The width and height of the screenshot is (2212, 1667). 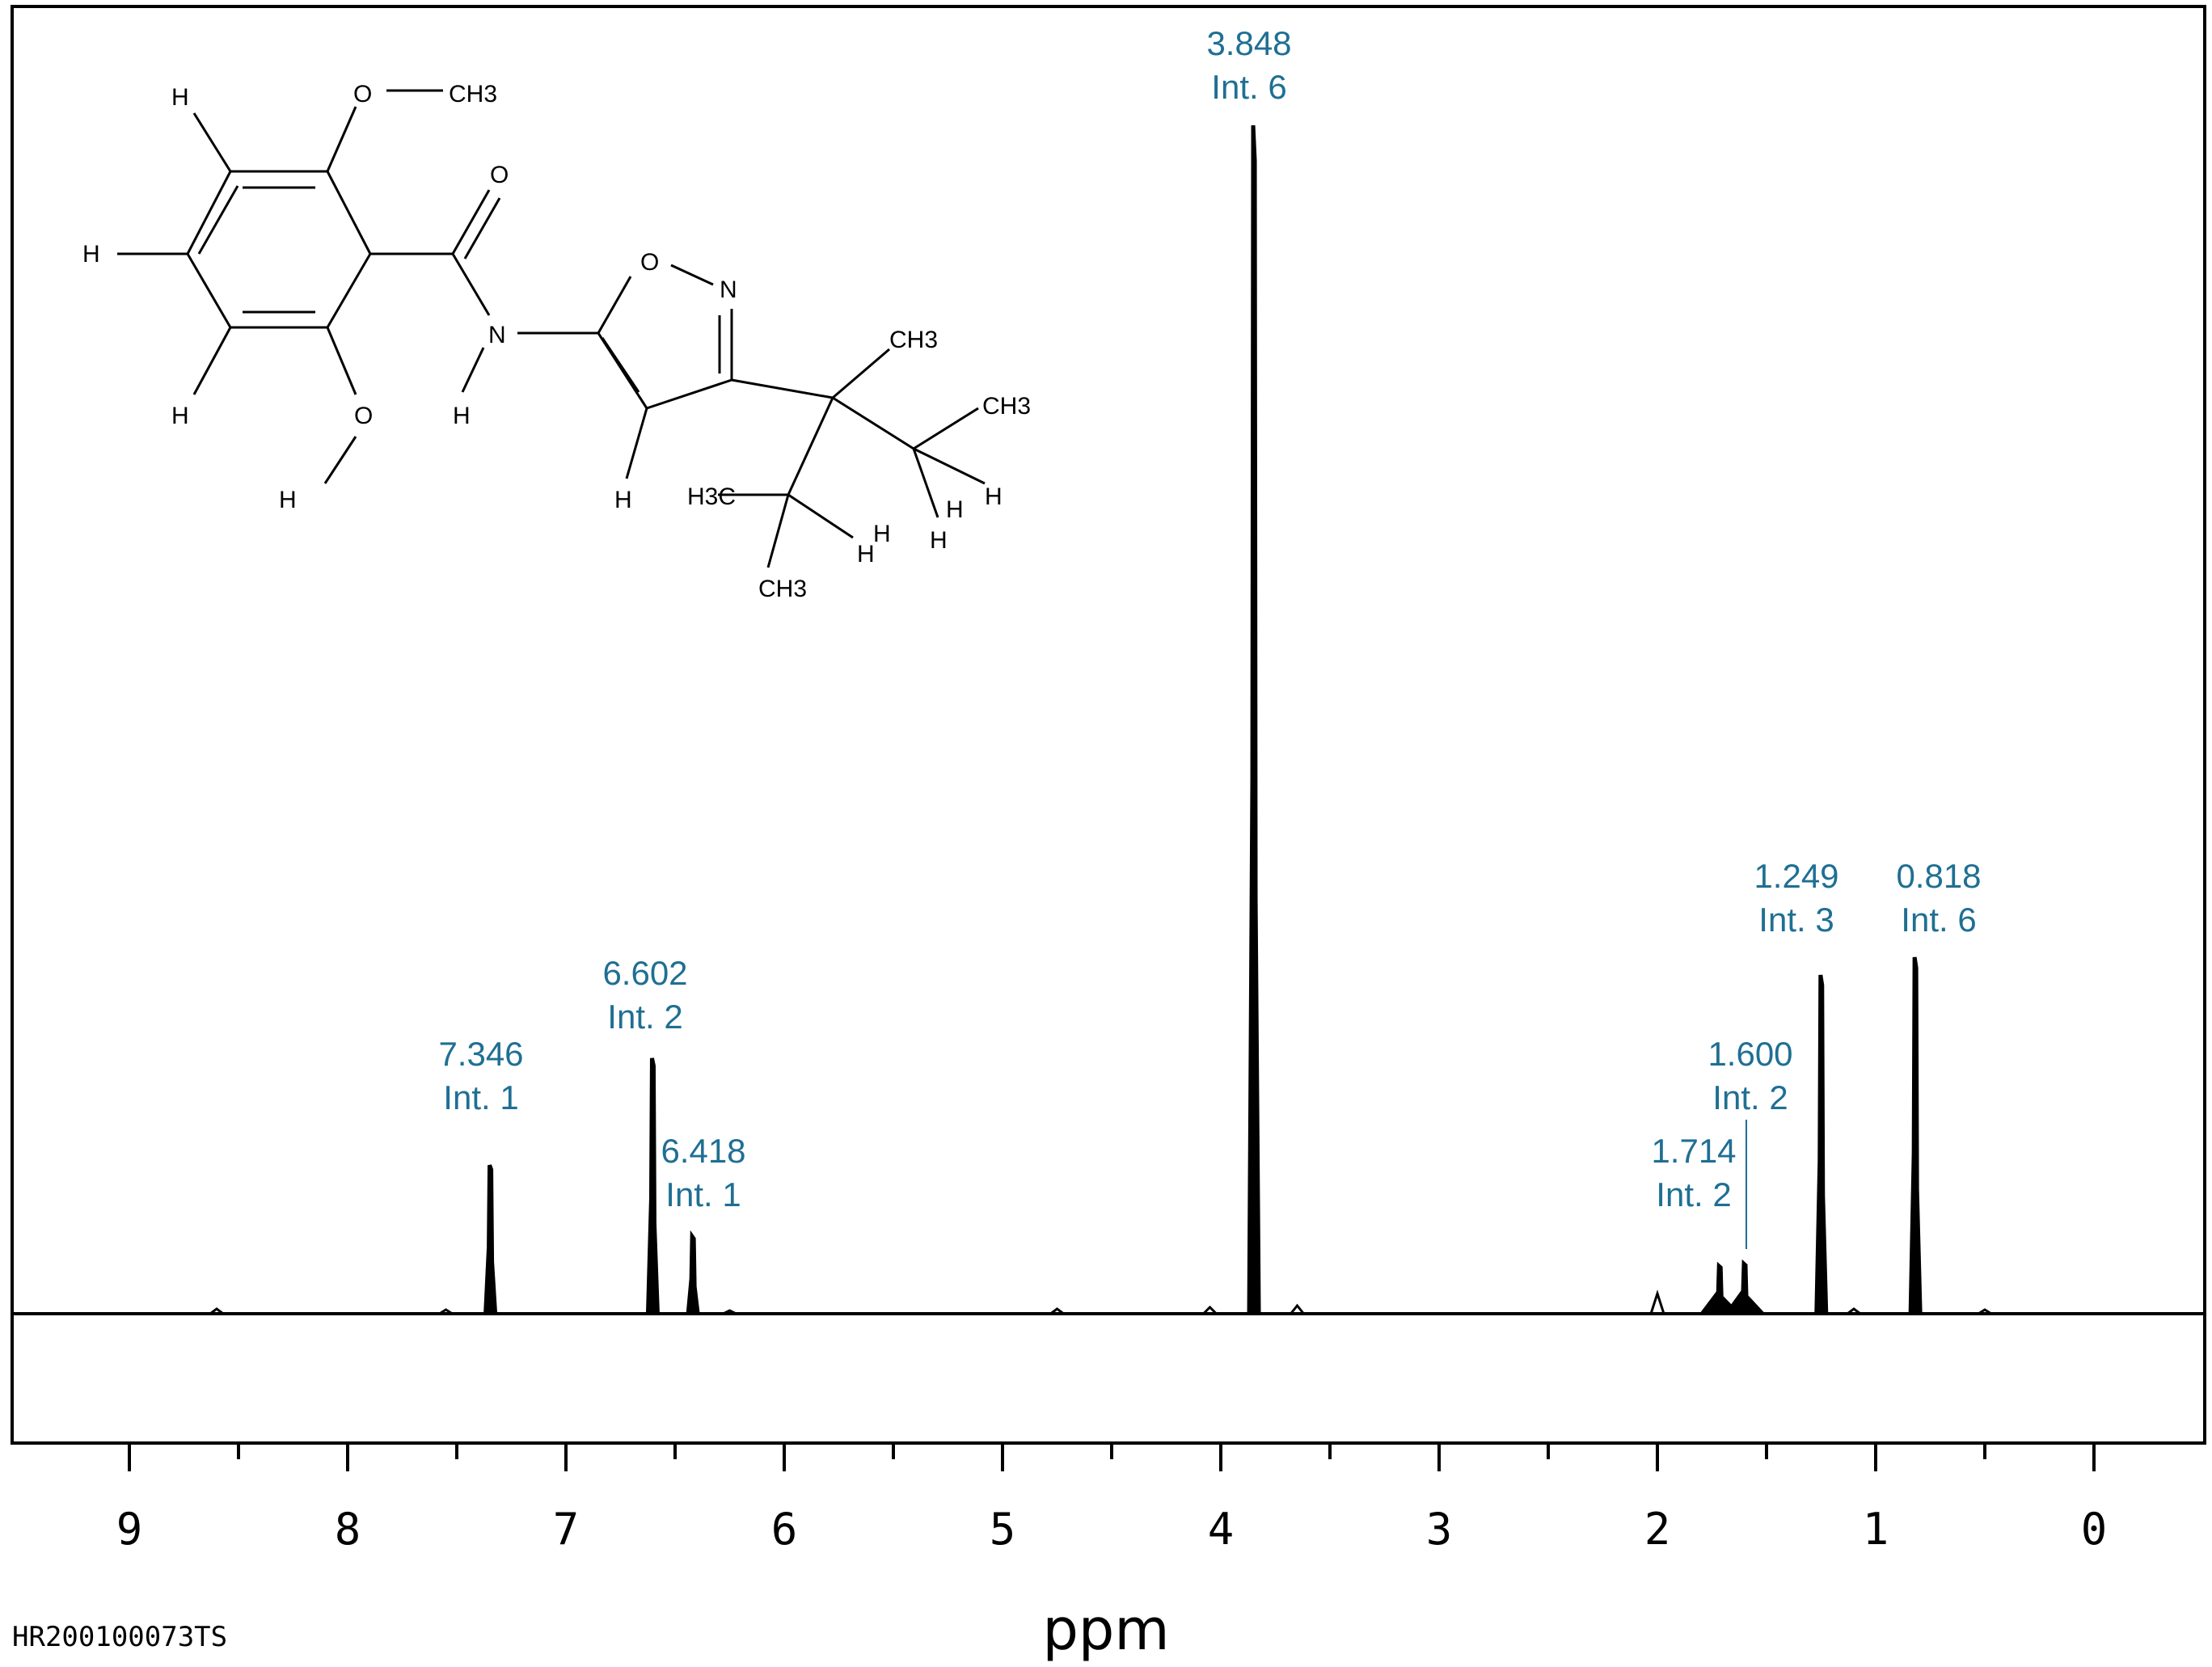 I want to click on tick-label: 9, so click(x=130, y=1530).